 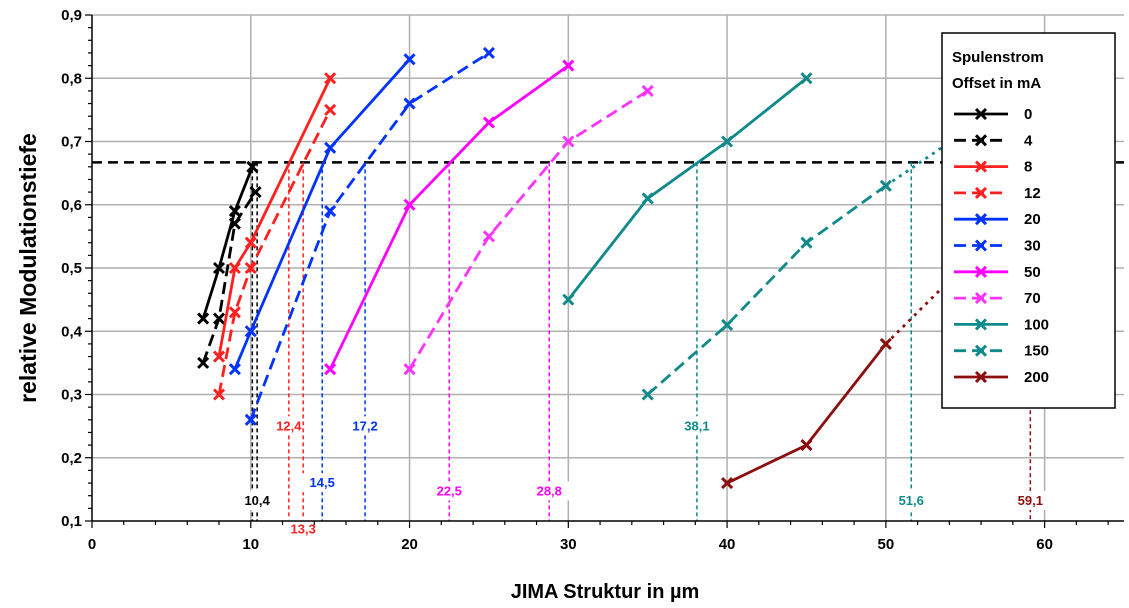 I want to click on y-tick-label: 0,1, so click(x=71, y=521).